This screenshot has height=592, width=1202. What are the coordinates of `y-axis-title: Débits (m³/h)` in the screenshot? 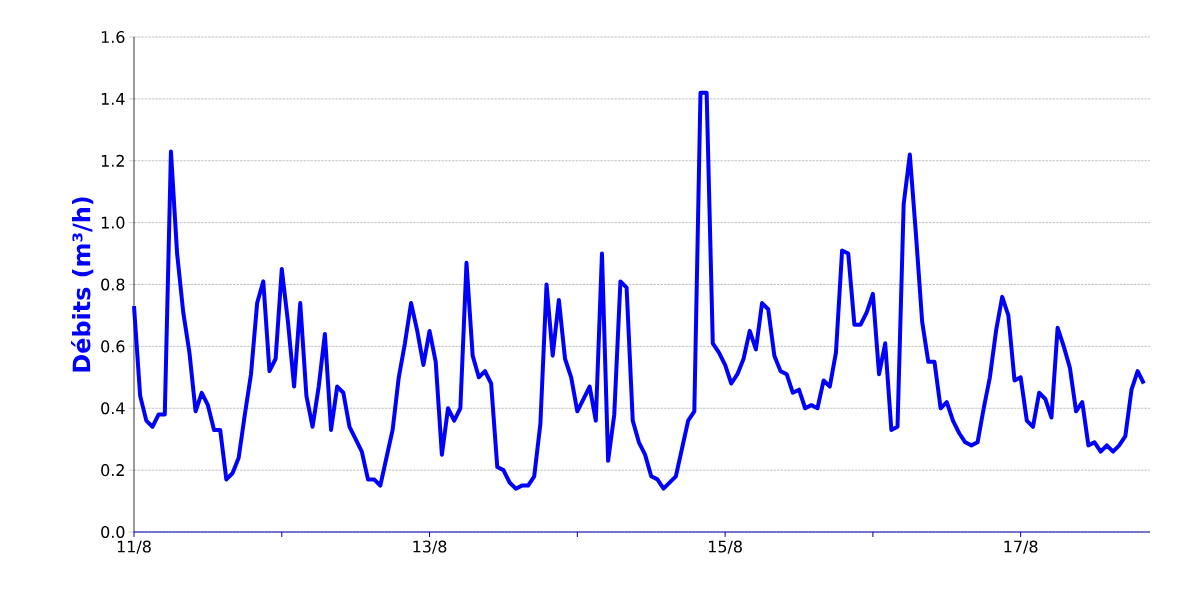 It's located at (82, 284).